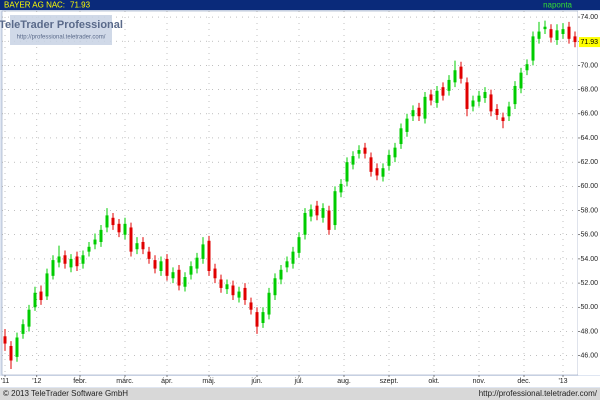  What do you see at coordinates (31, 5) in the screenshot?
I see `symbol: BAYER AG NA` at bounding box center [31, 5].